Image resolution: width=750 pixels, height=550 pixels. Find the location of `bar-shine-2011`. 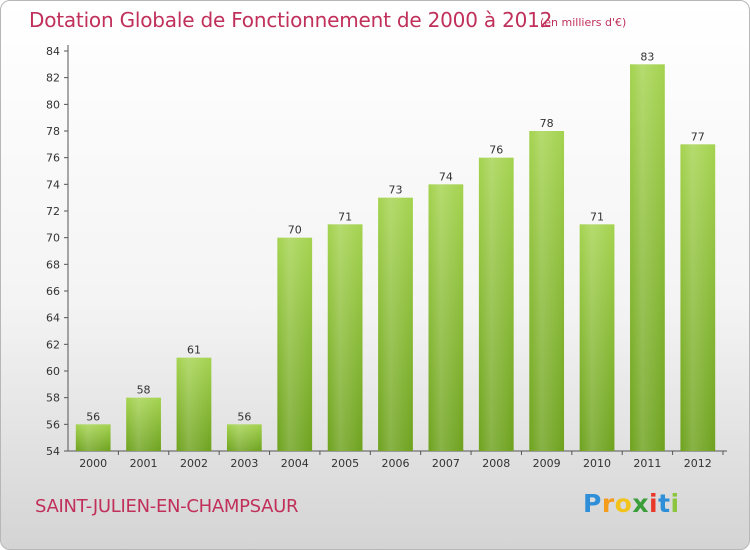

bar-shine-2011 is located at coordinates (647, 258).